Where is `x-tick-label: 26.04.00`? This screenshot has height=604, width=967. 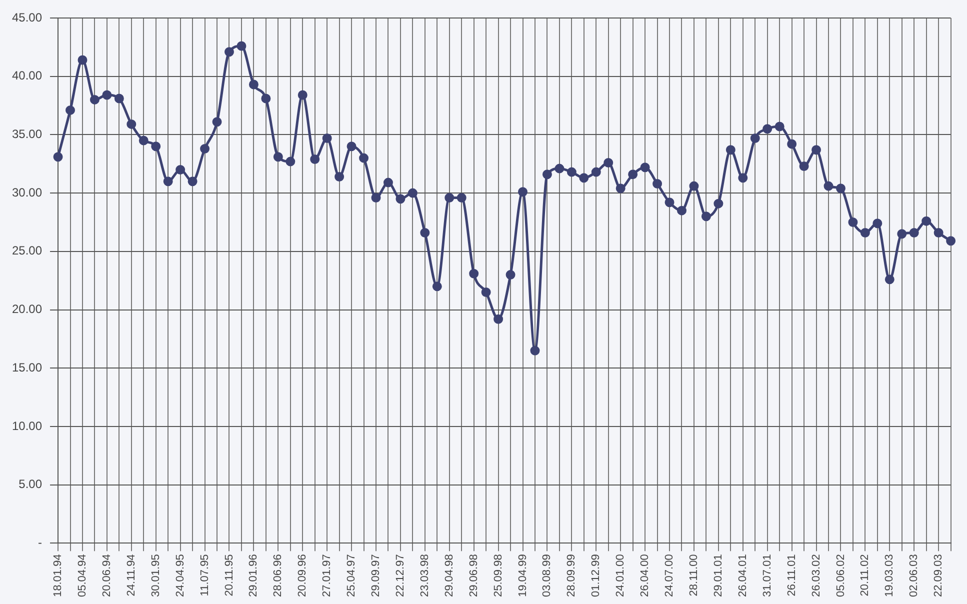
x-tick-label: 26.04.00 is located at coordinates (645, 576).